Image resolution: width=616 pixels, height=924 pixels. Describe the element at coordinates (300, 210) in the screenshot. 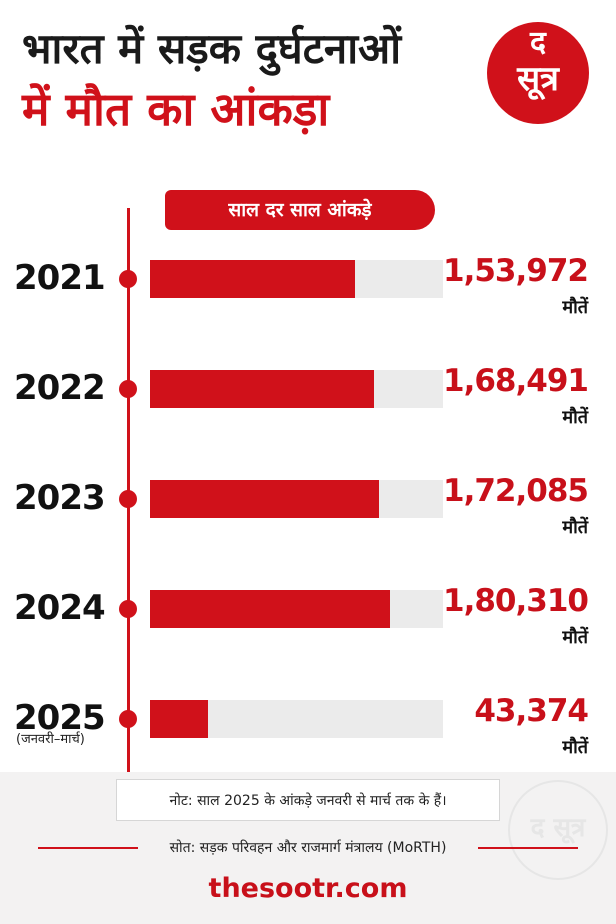

I see `subtitle-pill: साल दर साल आंकड़े` at that location.